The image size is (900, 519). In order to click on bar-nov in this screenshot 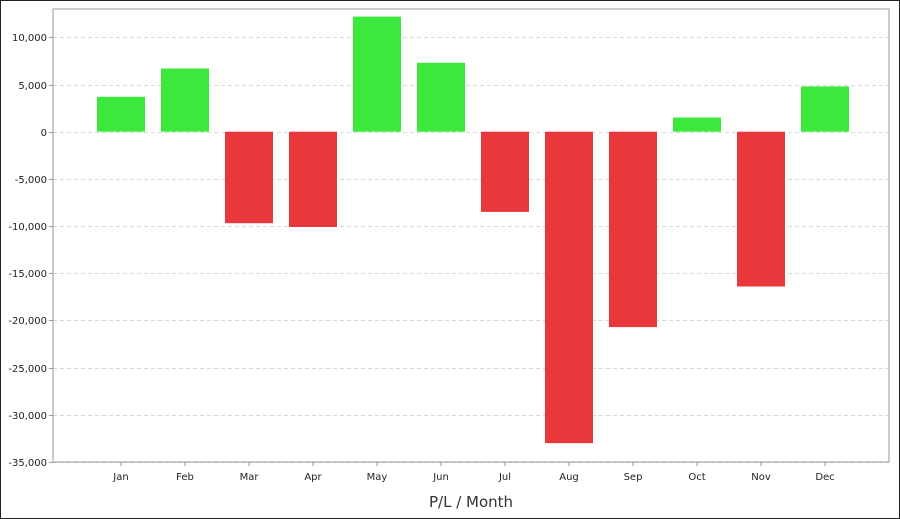, I will do `click(761, 209)`.